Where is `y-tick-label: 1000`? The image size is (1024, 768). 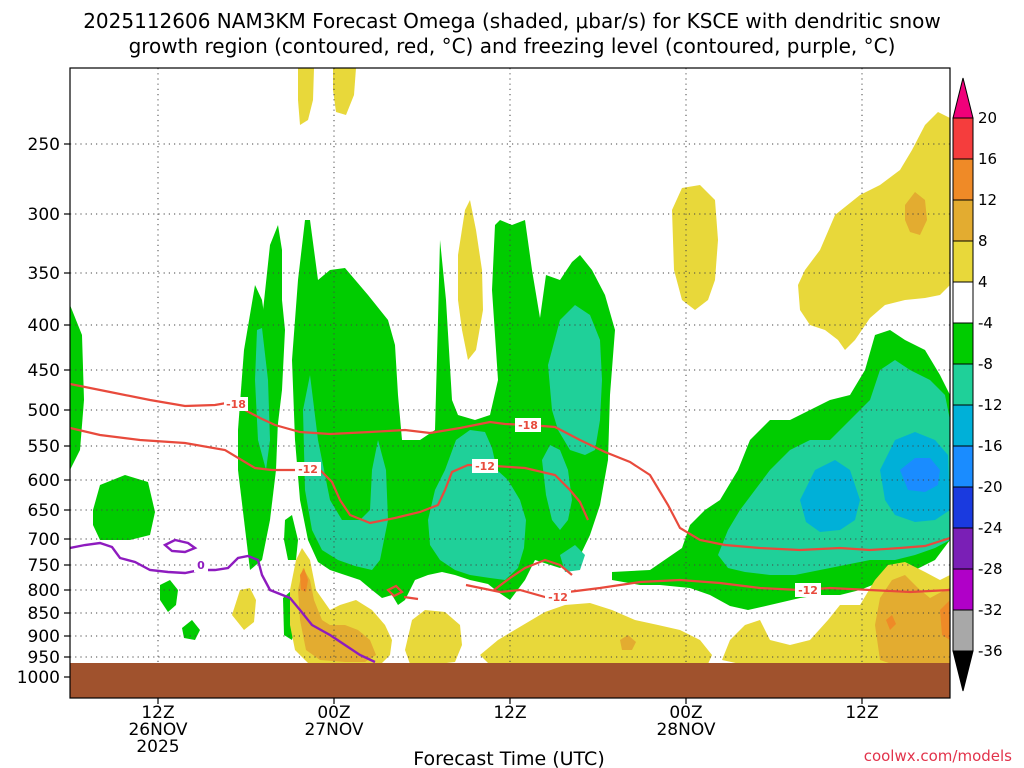
y-tick-label: 1000 is located at coordinates (38, 678).